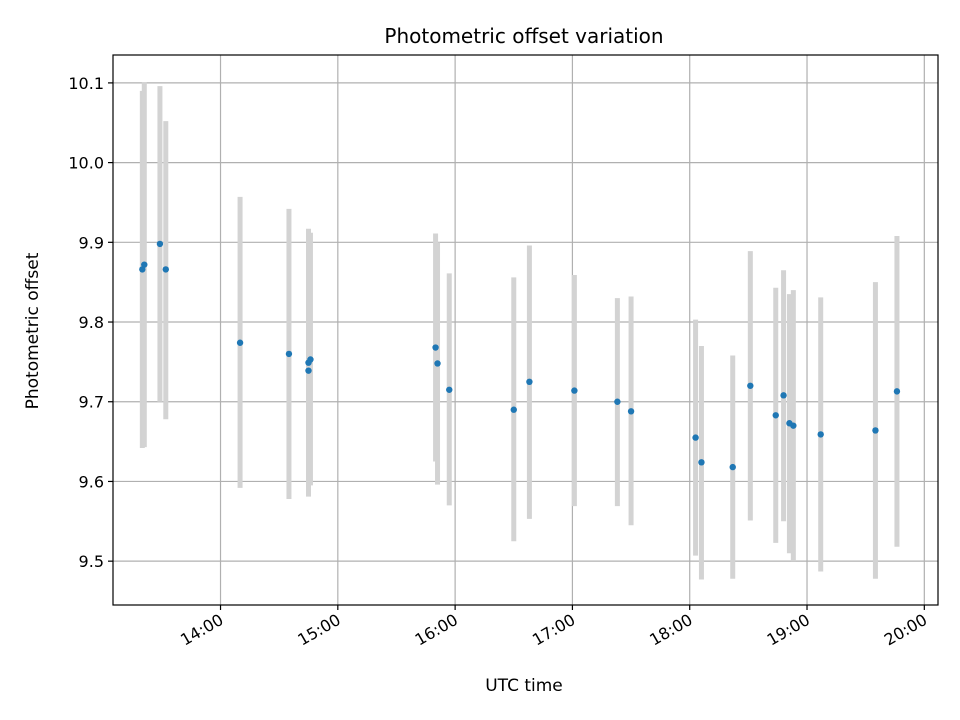  Describe the element at coordinates (91, 402) in the screenshot. I see `y-tick-label: 9.7` at that location.